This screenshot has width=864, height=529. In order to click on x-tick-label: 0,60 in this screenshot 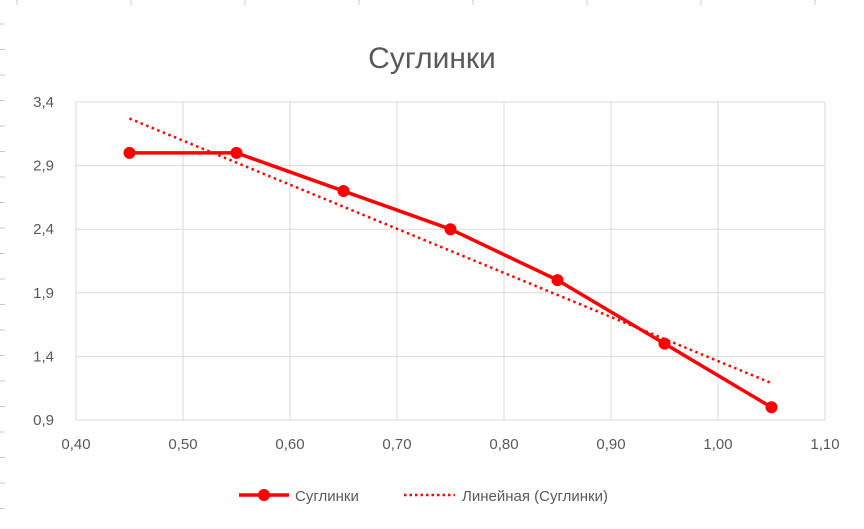, I will do `click(289, 444)`.